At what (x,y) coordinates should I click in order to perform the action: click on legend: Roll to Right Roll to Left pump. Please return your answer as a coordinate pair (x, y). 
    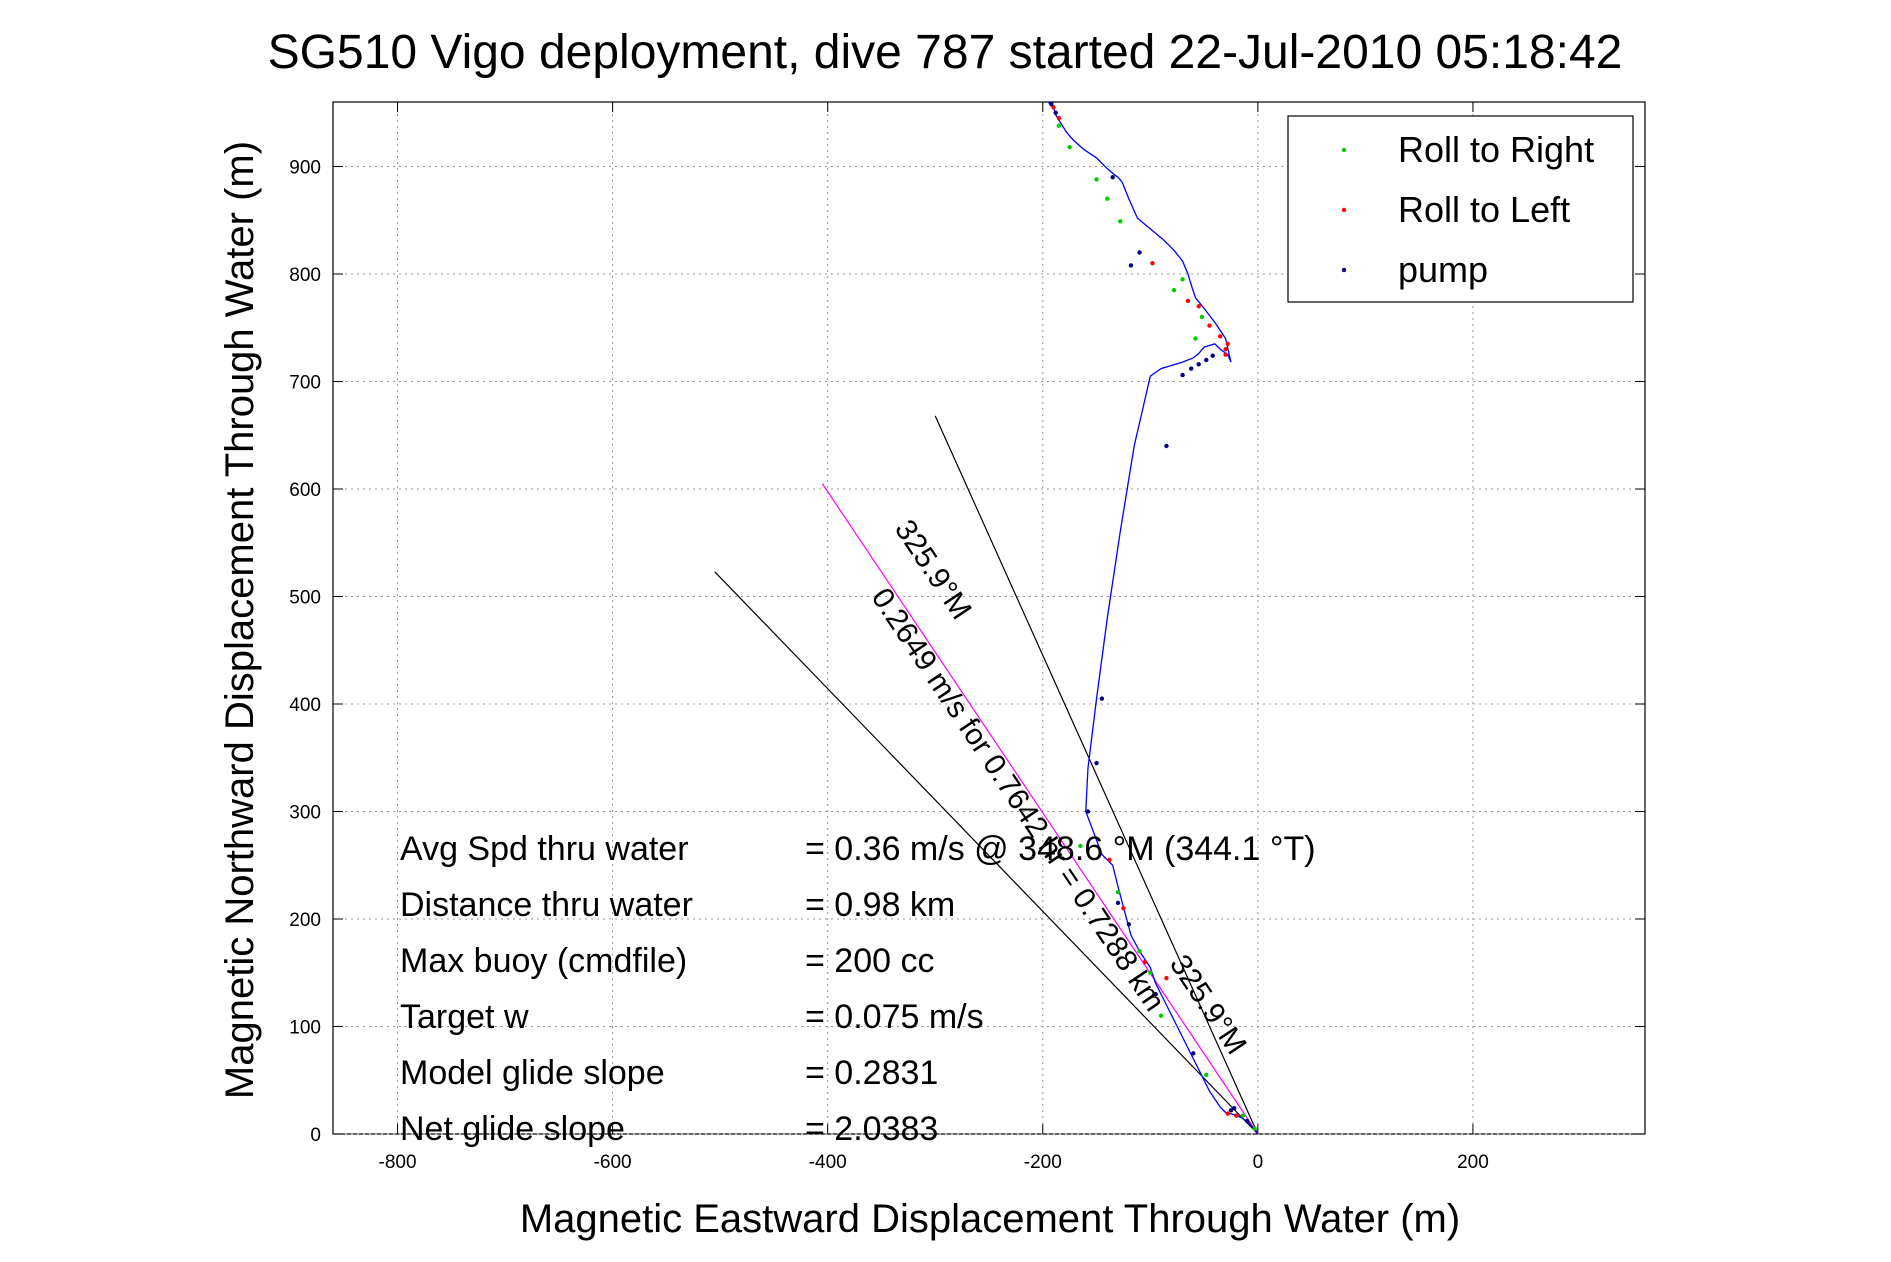
    Looking at the image, I should click on (1460, 209).